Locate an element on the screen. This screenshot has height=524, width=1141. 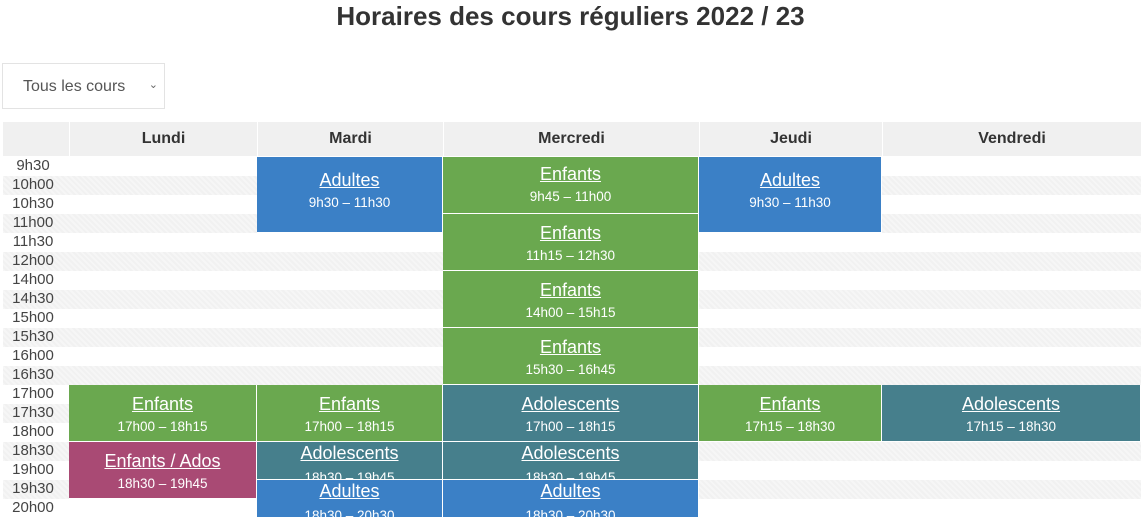
course-event: Enfants 15h30 – 16h45 is located at coordinates (571, 356).